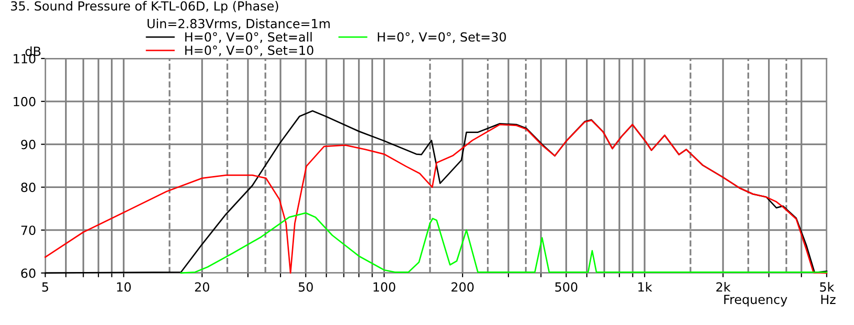  Describe the element at coordinates (248, 37) in the screenshot. I see `legend-label: H=0°, V=0°, Set=all` at that location.